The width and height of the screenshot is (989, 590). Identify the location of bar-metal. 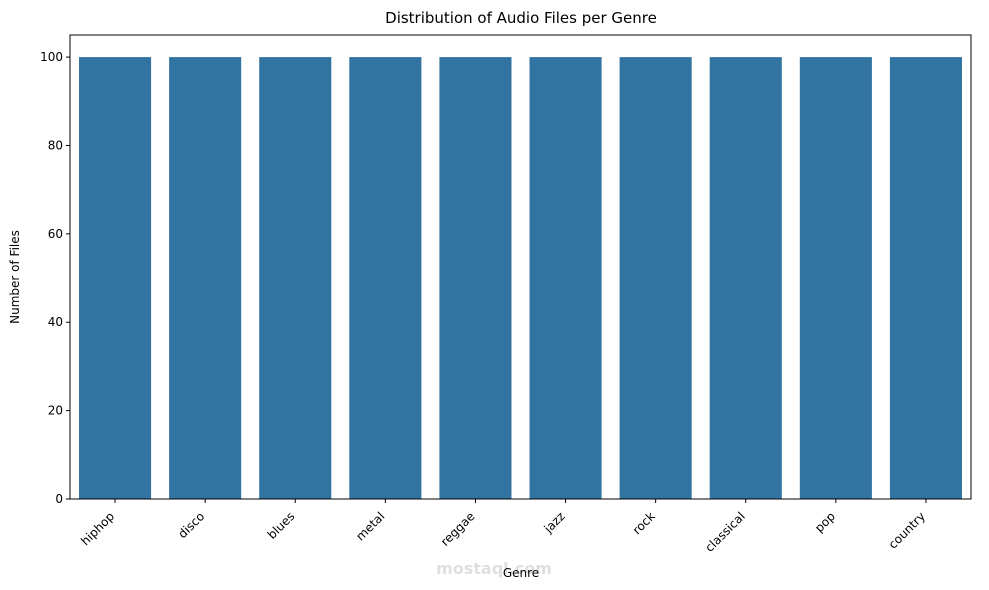
(385, 278).